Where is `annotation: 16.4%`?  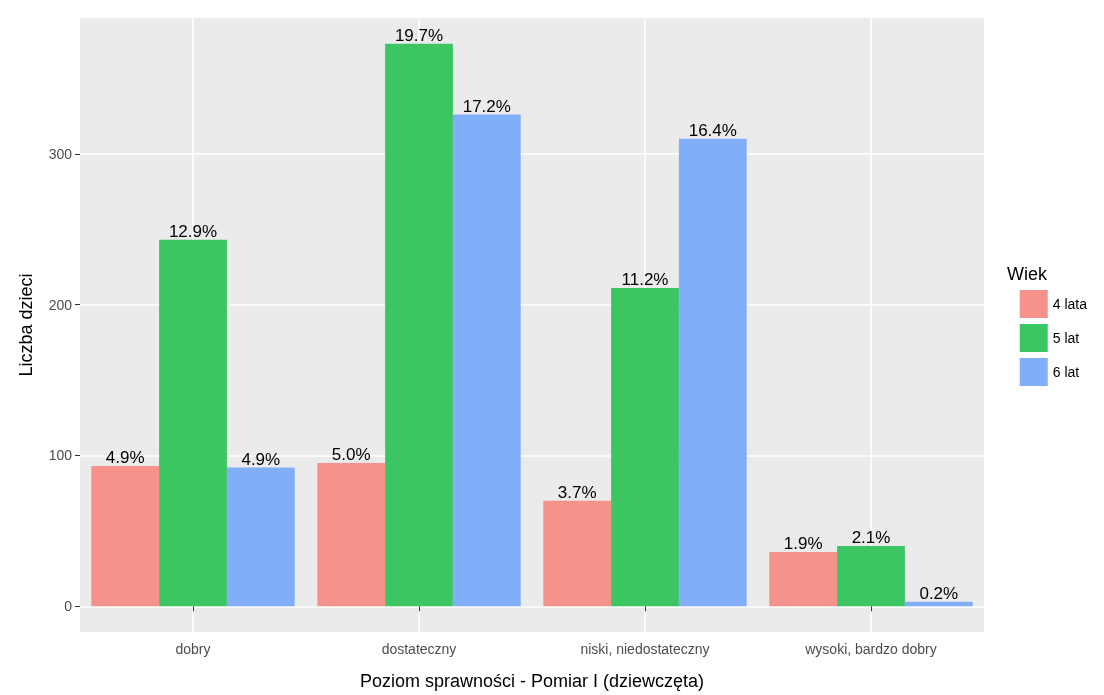 annotation: 16.4% is located at coordinates (712, 130).